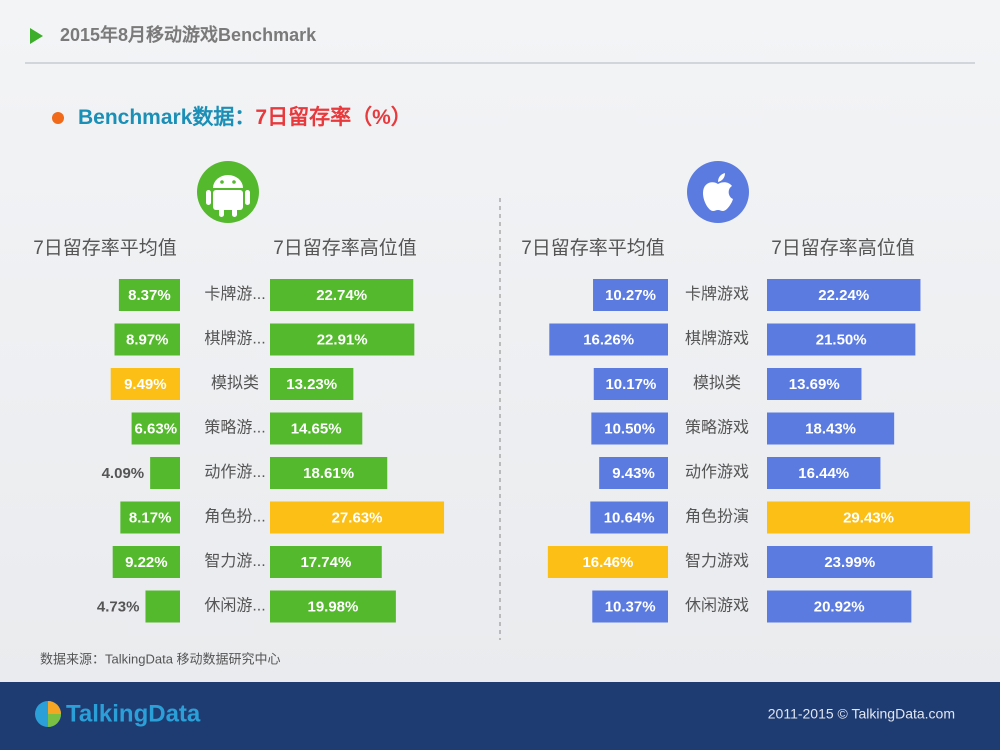 The width and height of the screenshot is (1000, 750). I want to click on source: 数据来源：TalkingData 移动数据研究中心, so click(160, 658).